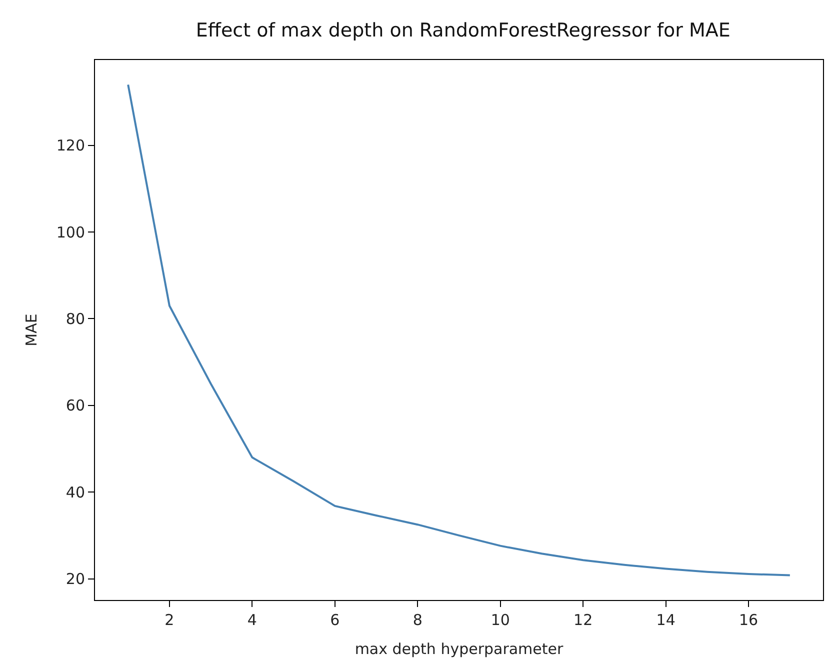  I want to click on x-tick-label: 4, so click(252, 620).